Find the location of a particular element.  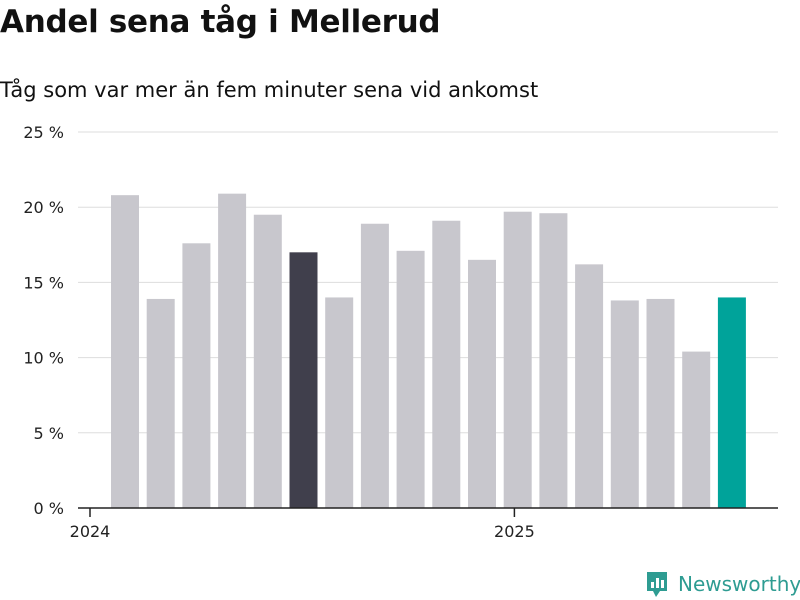

y-tick-label: 0 % is located at coordinates (49, 508).